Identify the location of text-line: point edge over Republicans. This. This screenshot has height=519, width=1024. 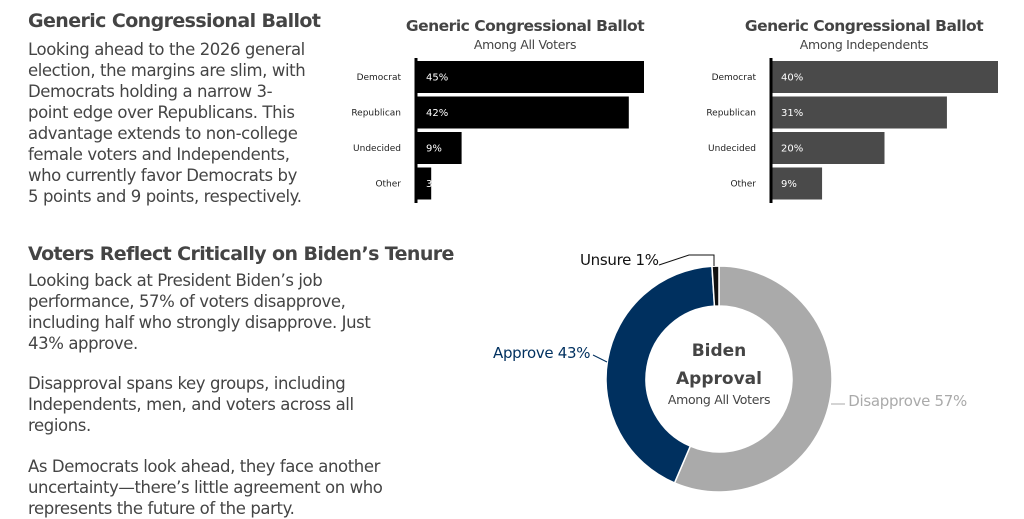
(161, 112).